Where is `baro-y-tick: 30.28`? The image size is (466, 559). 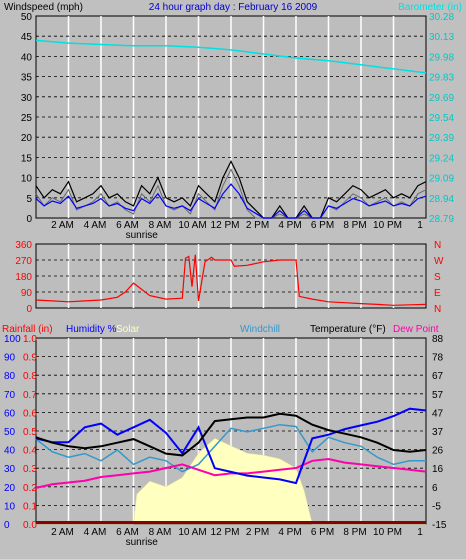 baro-y-tick: 30.28 is located at coordinates (441, 17).